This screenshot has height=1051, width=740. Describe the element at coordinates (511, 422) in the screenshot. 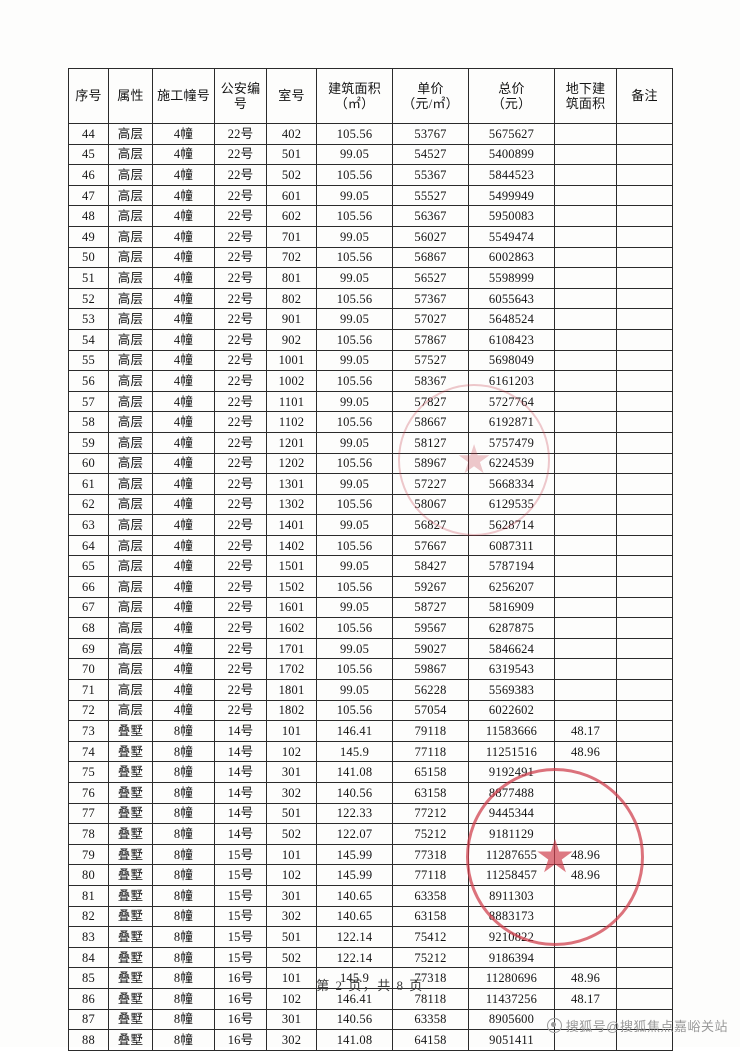

I see `cell-total-price: 6192871` at that location.